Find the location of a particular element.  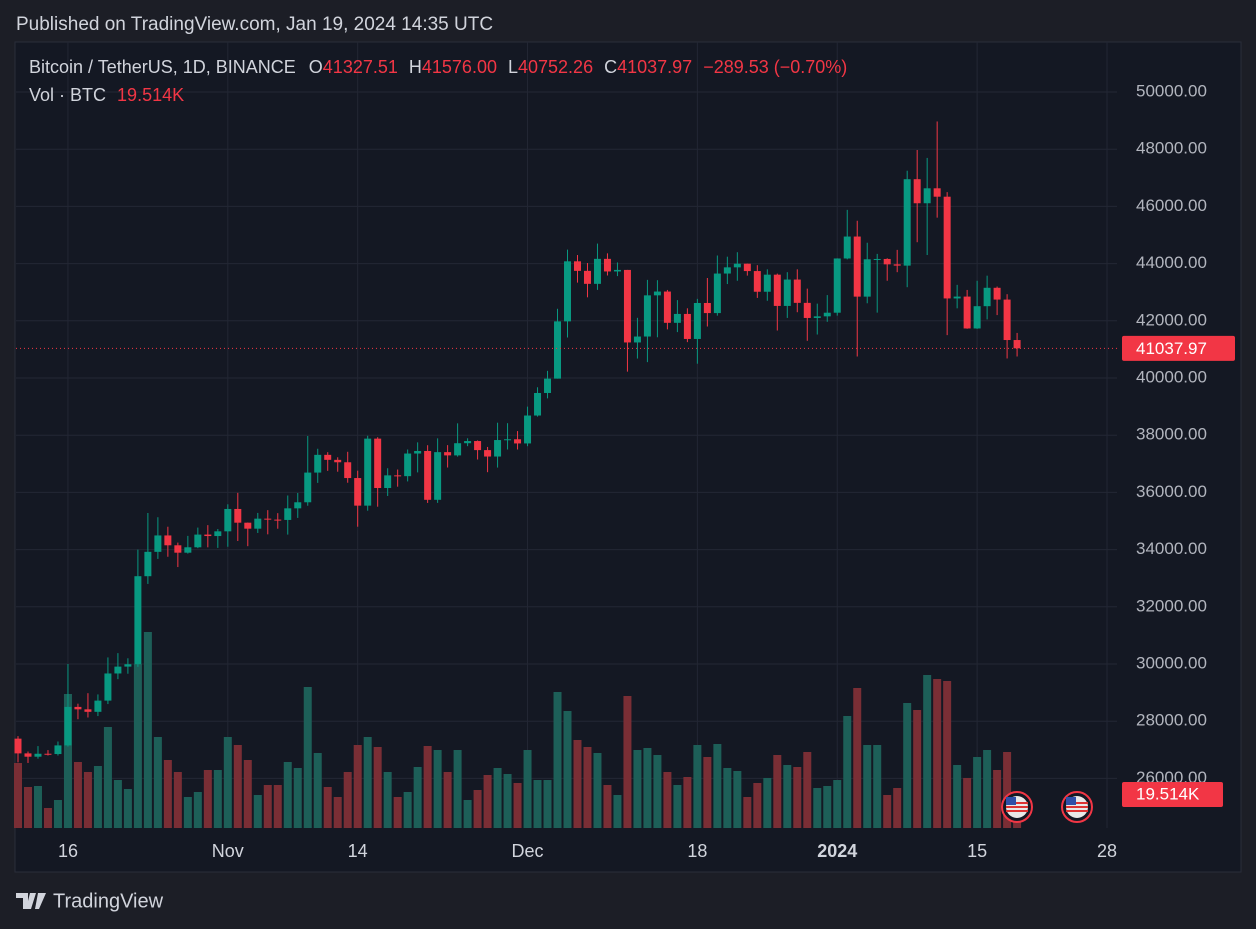

volume-value: 19.514K is located at coordinates (150, 95).